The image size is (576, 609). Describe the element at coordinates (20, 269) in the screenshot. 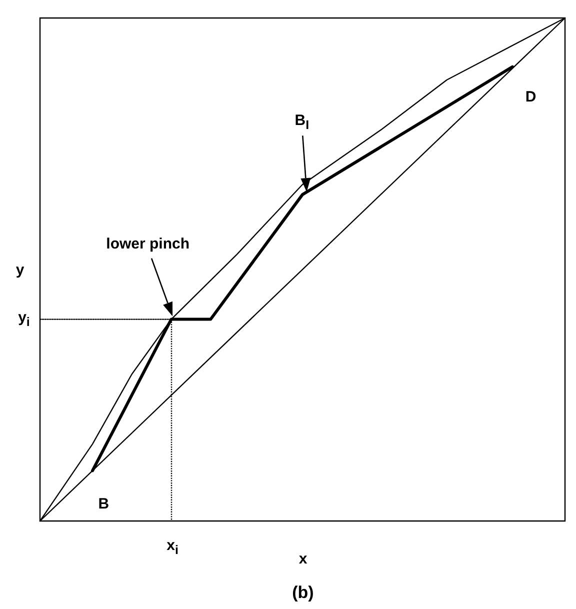

I see `y-axis-title: y` at that location.